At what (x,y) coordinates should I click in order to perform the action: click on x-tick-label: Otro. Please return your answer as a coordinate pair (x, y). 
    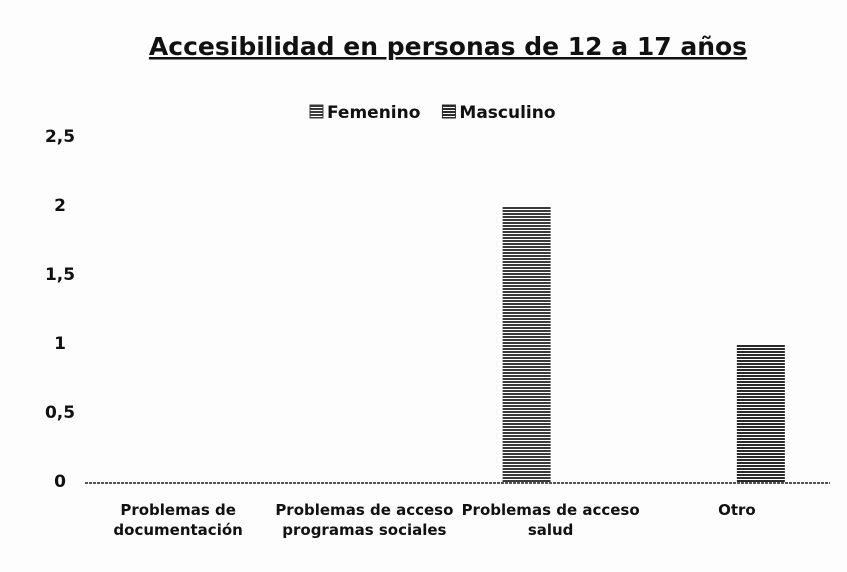
    Looking at the image, I should click on (737, 510).